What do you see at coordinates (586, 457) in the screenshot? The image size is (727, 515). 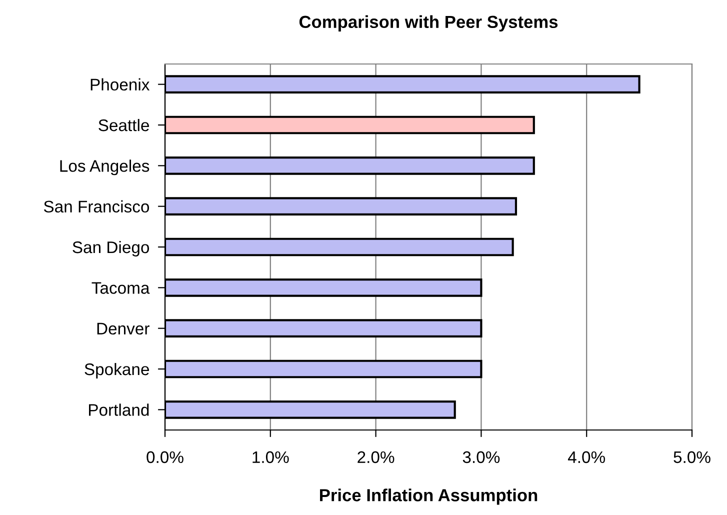 I see `x-tick-label: 4.0%` at bounding box center [586, 457].